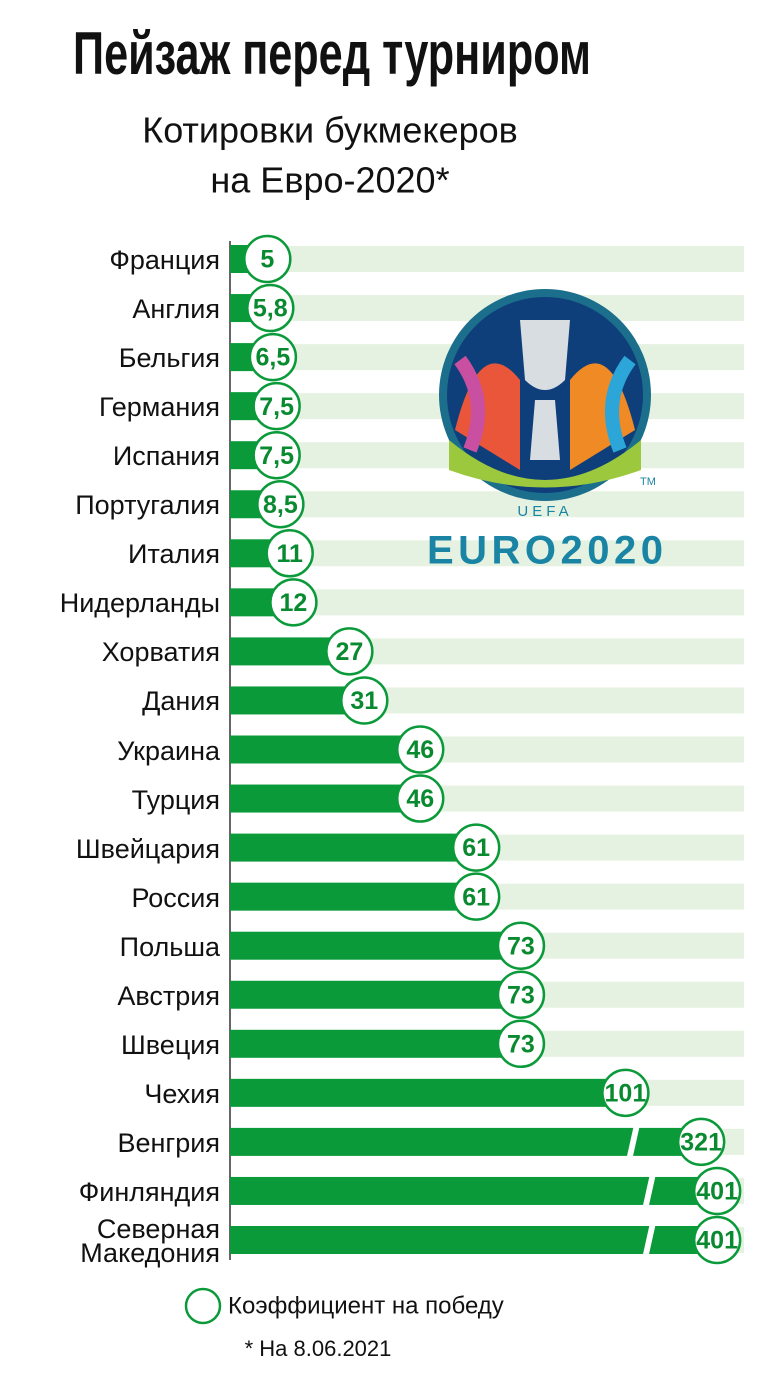  I want to click on category-label: Швеция, so click(170, 1044).